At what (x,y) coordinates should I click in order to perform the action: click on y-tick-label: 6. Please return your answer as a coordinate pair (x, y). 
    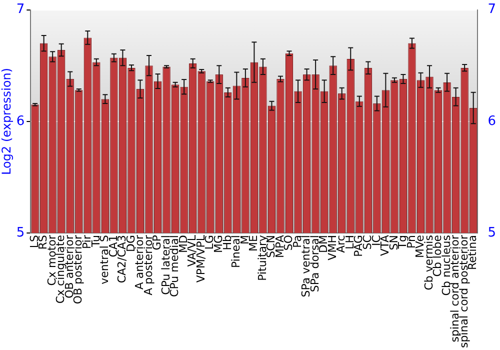
    Looking at the image, I should click on (20, 121).